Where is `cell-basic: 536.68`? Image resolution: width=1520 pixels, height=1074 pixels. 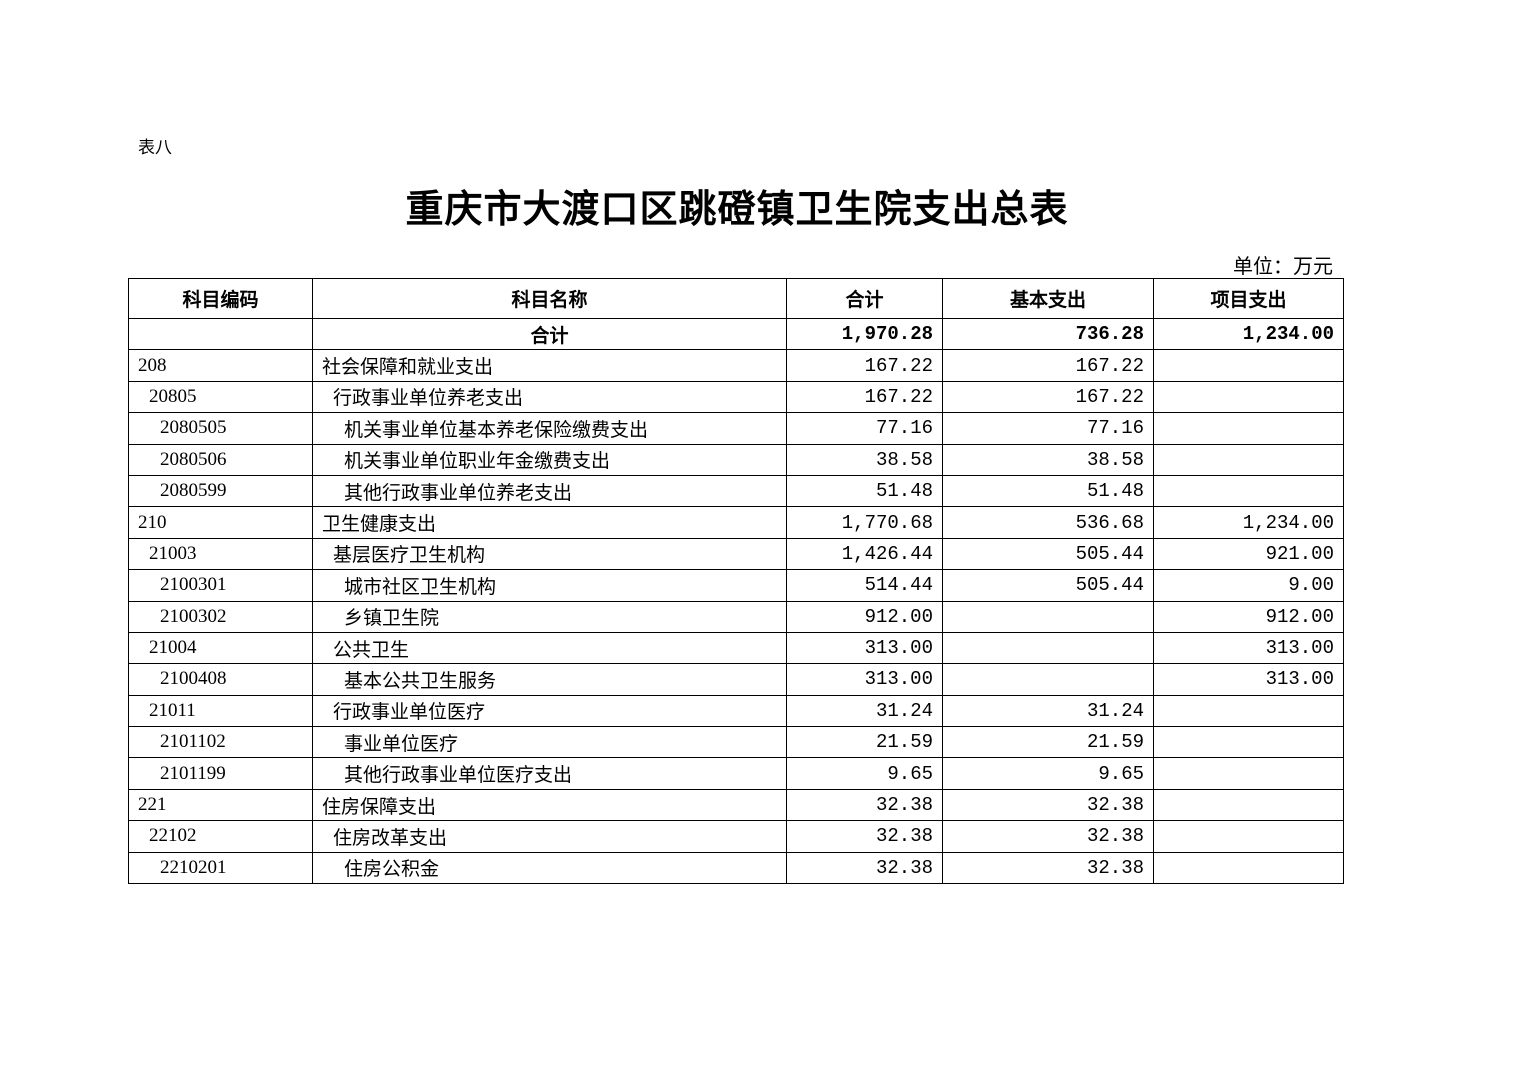
cell-basic: 536.68 is located at coordinates (1048, 522).